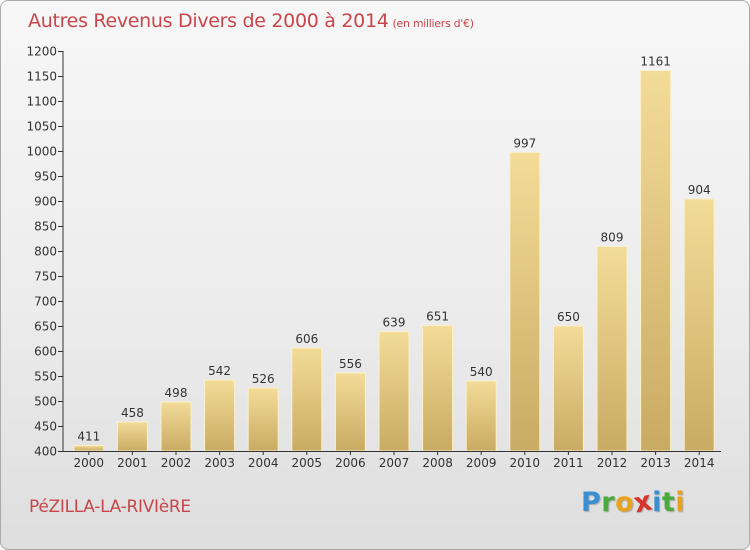 The image size is (750, 550). Describe the element at coordinates (41, 127) in the screenshot. I see `y-tick-label: 1050` at that location.